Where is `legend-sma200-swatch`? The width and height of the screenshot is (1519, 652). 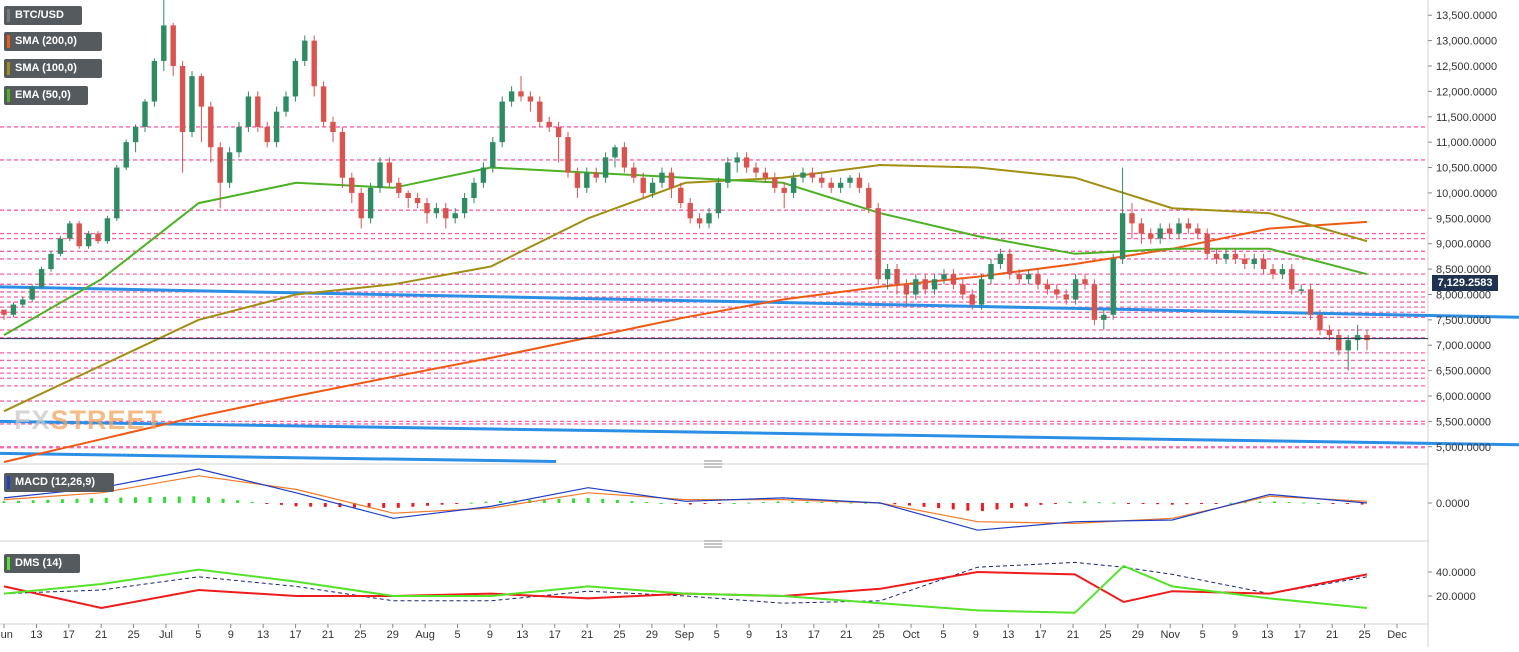 legend-sma200-swatch is located at coordinates (8, 41).